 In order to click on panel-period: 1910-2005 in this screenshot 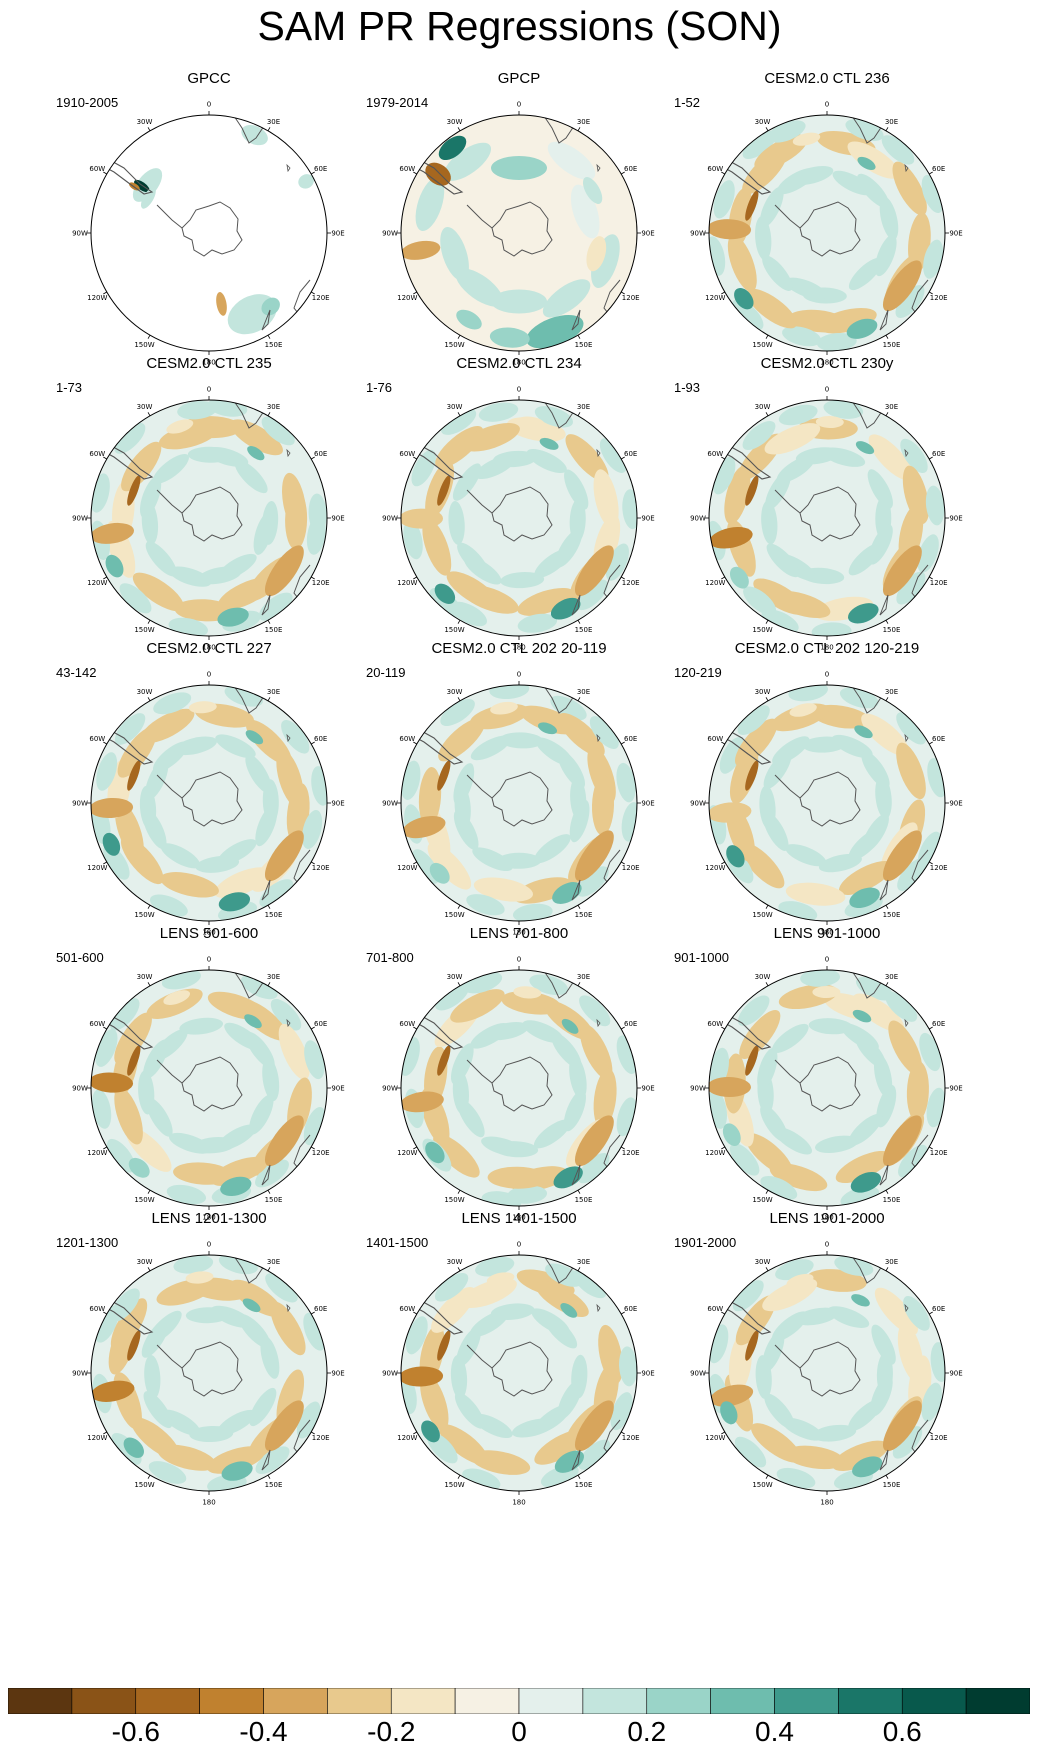, I will do `click(87, 102)`.